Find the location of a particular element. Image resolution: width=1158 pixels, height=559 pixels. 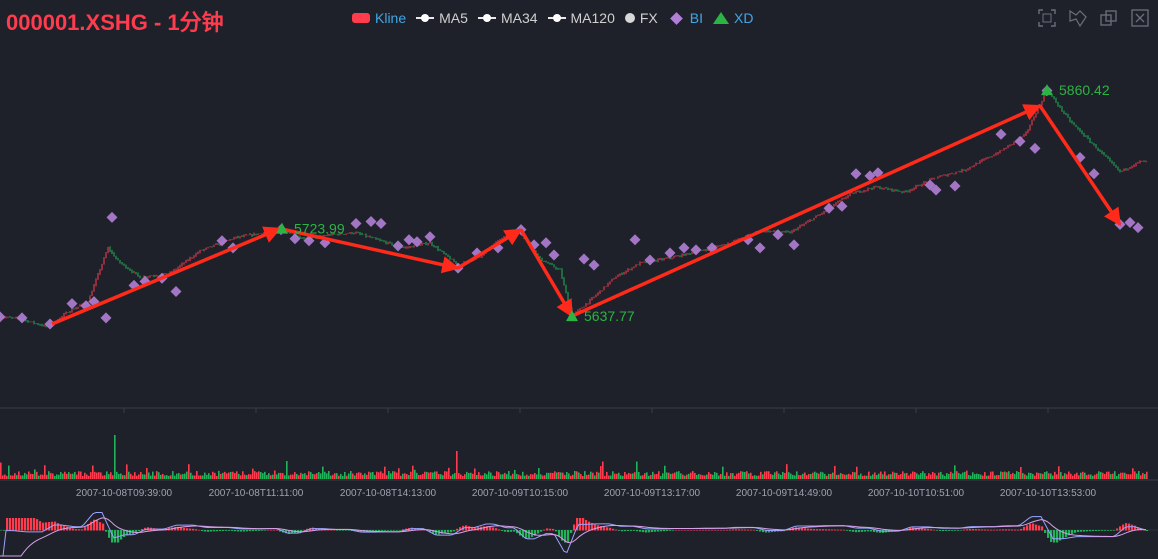

legend-item-ma5: MA5 is located at coordinates (442, 18).